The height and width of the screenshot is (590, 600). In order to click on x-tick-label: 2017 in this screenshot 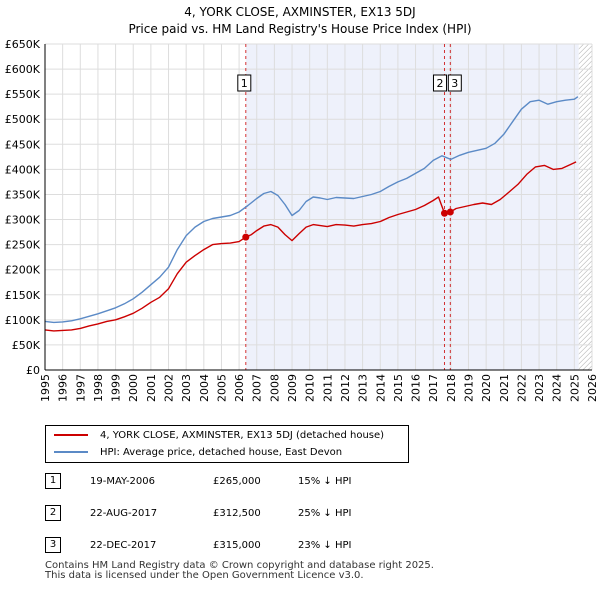, I will do `click(433, 388)`.